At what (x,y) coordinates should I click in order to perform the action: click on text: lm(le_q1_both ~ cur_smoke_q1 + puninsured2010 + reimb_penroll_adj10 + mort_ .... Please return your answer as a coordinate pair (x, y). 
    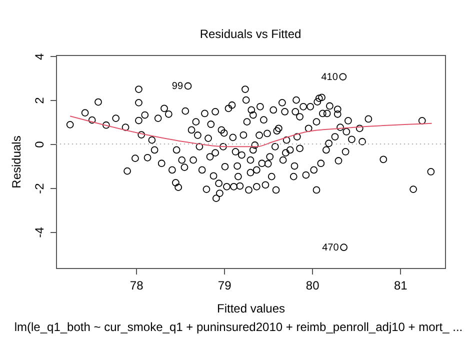
    Looking at the image, I should click on (238, 327).